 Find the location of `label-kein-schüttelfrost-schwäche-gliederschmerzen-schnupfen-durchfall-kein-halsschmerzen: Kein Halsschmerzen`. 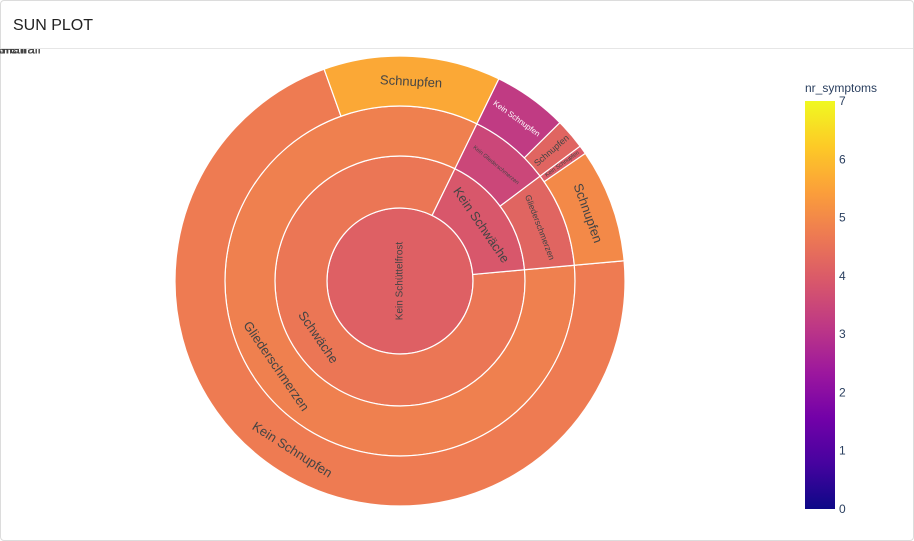

label-kein-schüttelfrost-schwäche-gliederschmerzen-schnupfen-durchfall-kein-halsschmerzen: Kein Halsschmerzen is located at coordinates (8, 50).